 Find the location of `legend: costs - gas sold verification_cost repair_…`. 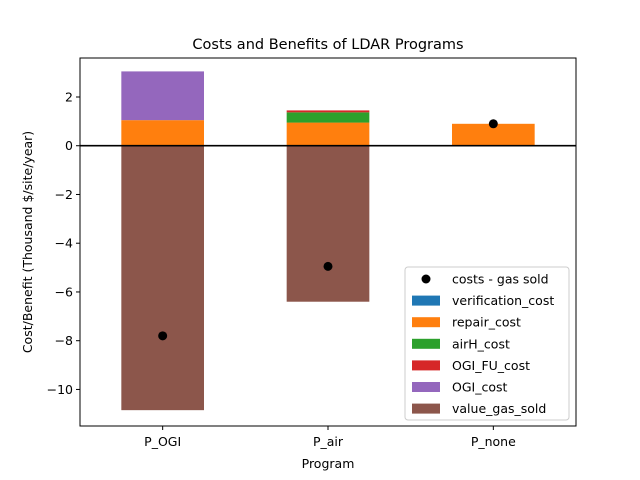

legend: costs - gas sold verification_cost repair_… is located at coordinates (487, 343).